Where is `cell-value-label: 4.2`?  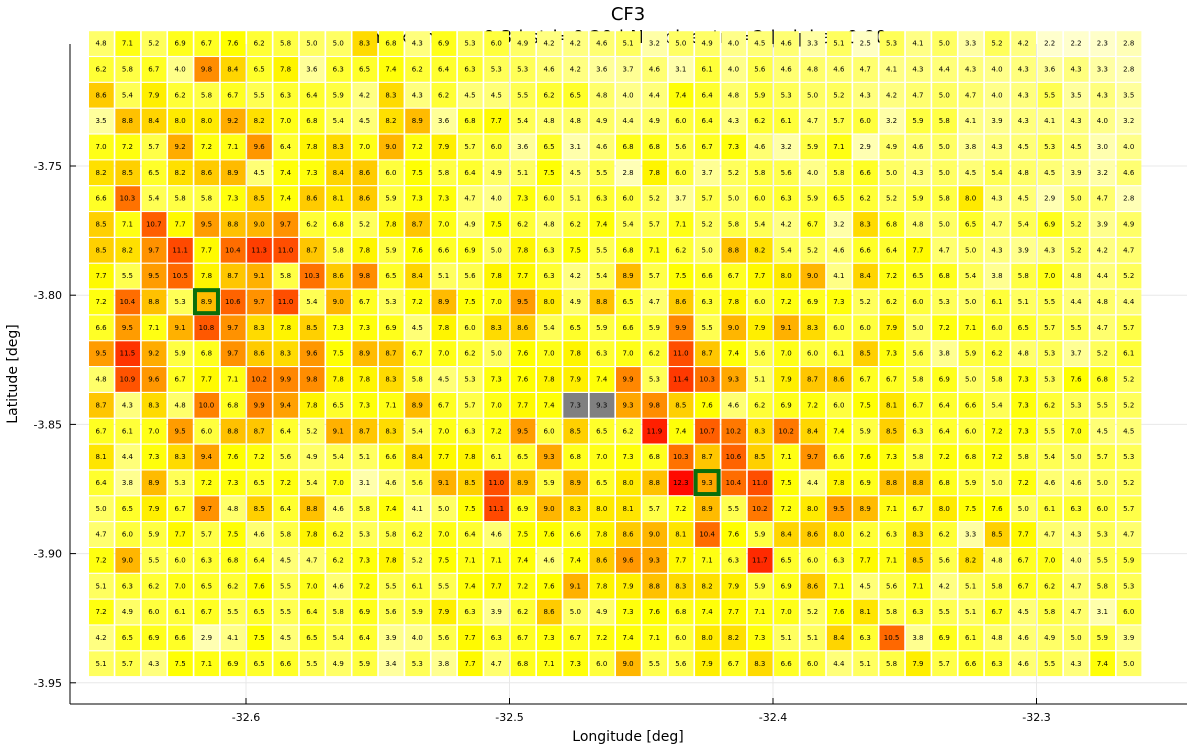
cell-value-label: 4.2 is located at coordinates (364, 95).